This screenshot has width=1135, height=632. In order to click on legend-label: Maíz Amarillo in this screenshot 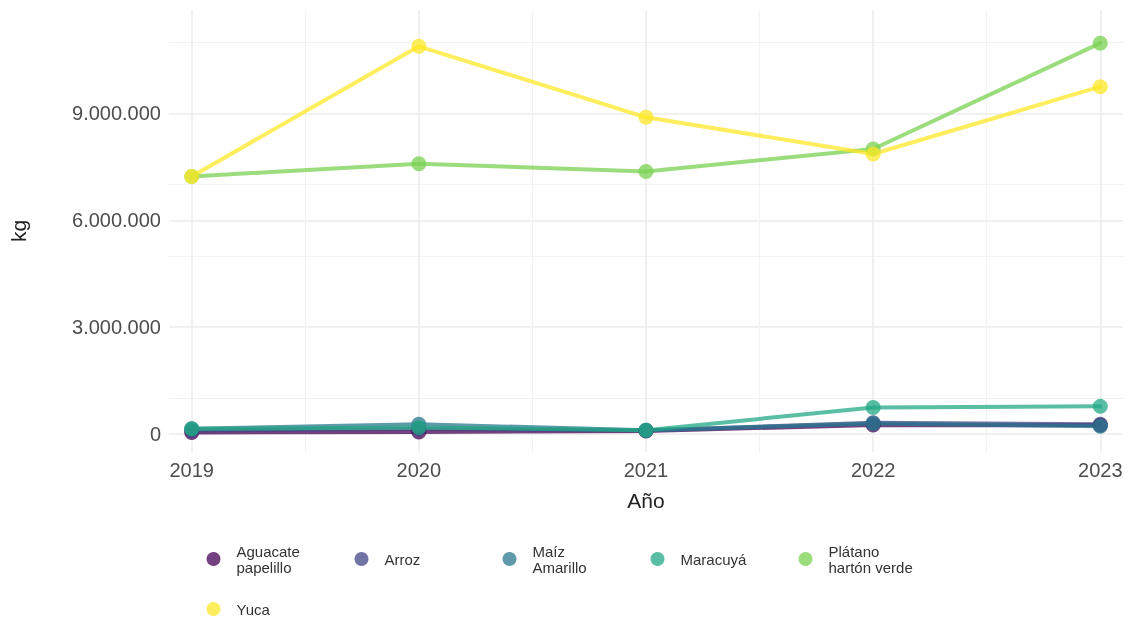, I will do `click(559, 559)`.